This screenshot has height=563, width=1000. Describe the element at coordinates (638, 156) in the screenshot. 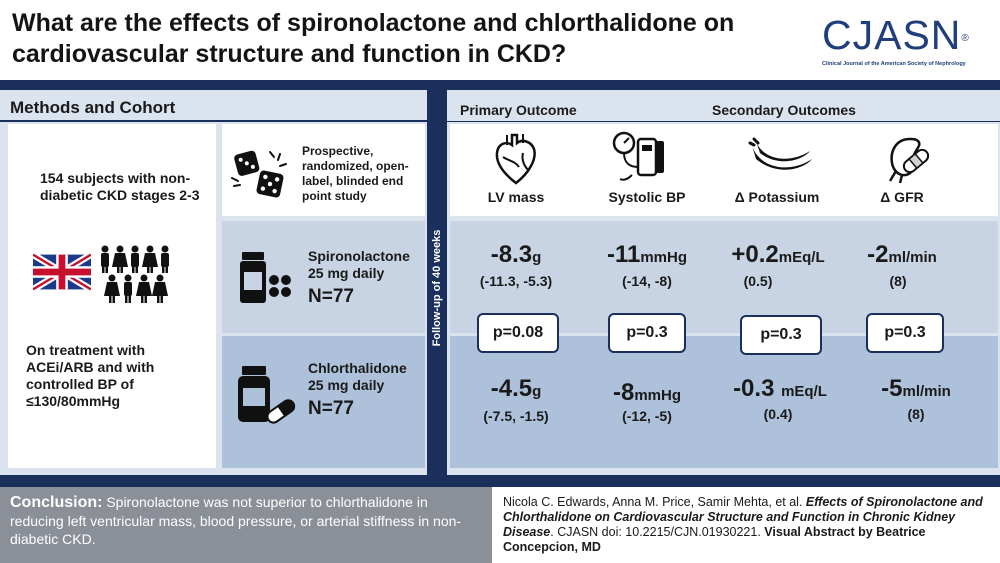

I see `blood-pressure-monitor-icon` at that location.